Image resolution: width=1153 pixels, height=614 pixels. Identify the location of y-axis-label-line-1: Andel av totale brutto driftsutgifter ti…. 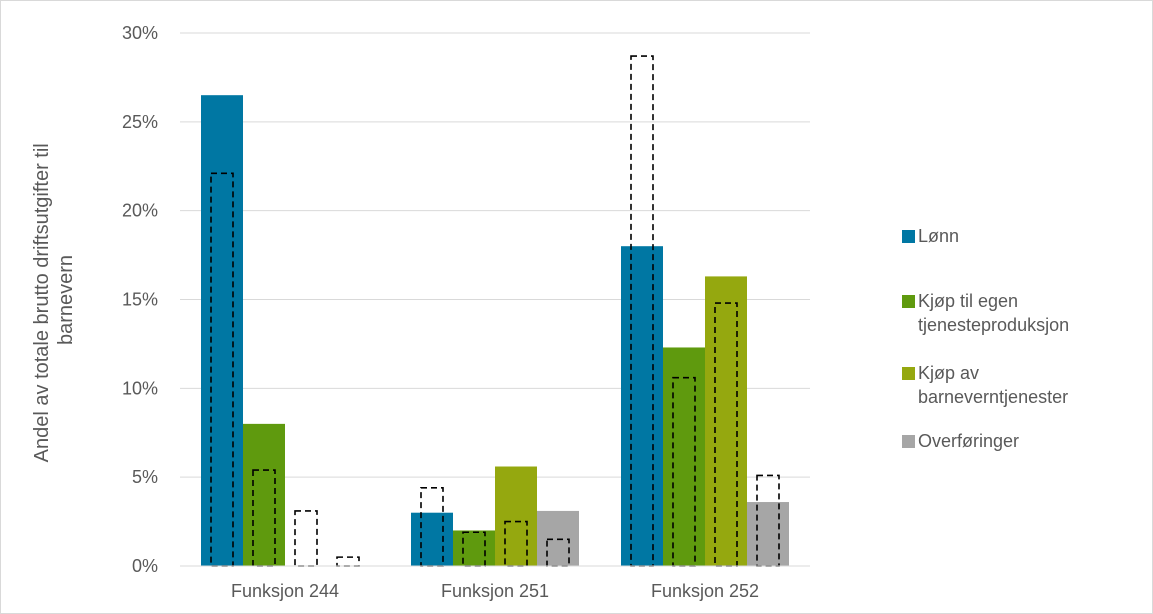
(42, 302).